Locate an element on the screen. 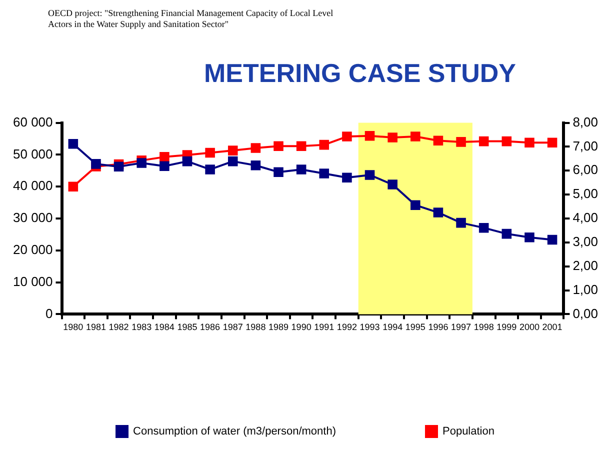 Image resolution: width=611 pixels, height=461 pixels. y-tick-label: 0 is located at coordinates (49, 313).